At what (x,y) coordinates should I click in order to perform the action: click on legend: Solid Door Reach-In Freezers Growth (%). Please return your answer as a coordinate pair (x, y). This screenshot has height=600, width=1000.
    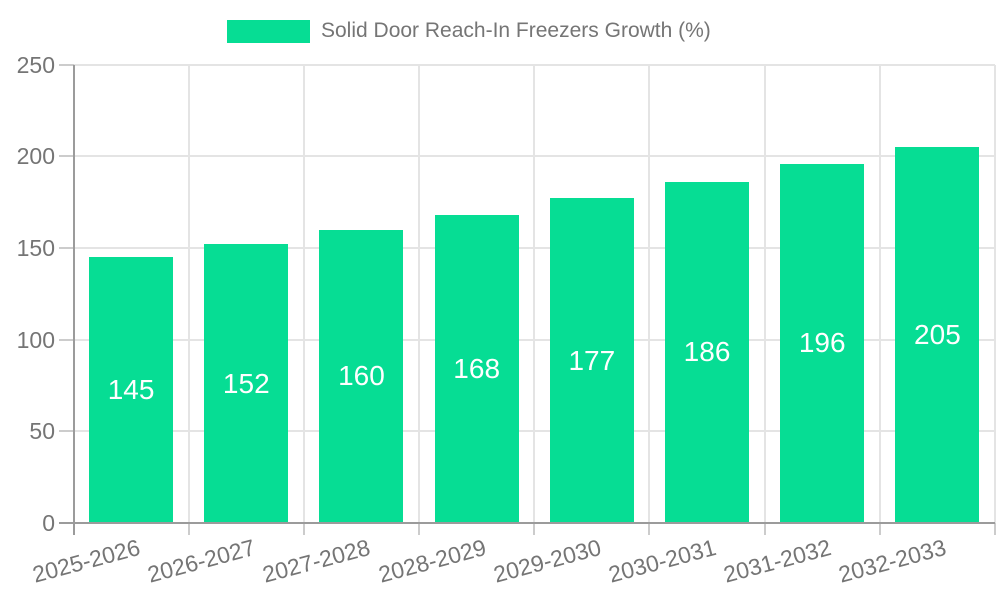
    Looking at the image, I should click on (469, 31).